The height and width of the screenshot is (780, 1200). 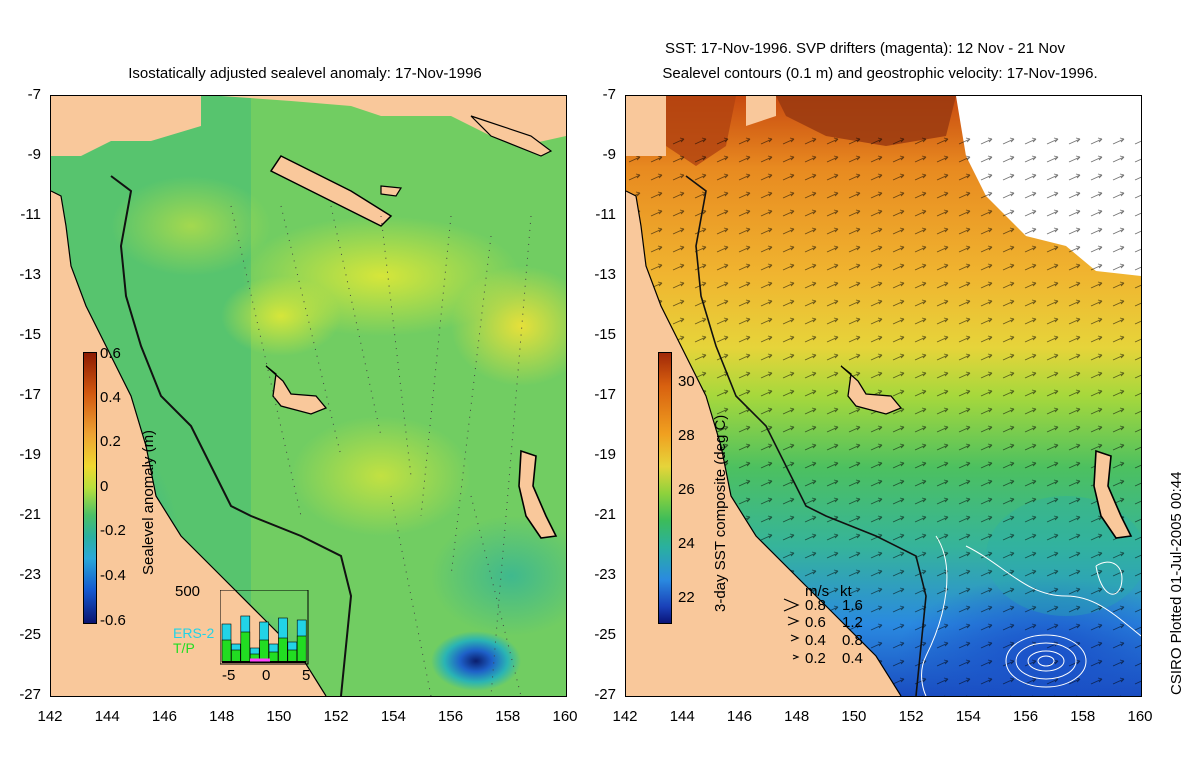 What do you see at coordinates (1176, 583) in the screenshot?
I see `credit-label: CSIRO Plotted 01-Jul-2005 00:44` at bounding box center [1176, 583].